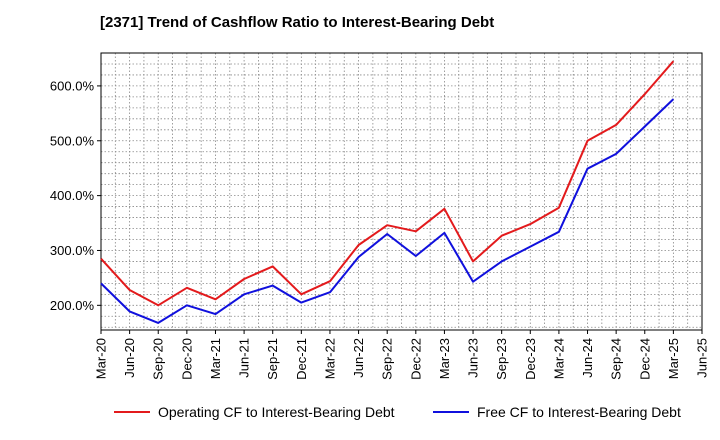 The image size is (720, 440). I want to click on legend-label-operating-cf: Operating CF to Interest-Bearing Debt, so click(276, 412).